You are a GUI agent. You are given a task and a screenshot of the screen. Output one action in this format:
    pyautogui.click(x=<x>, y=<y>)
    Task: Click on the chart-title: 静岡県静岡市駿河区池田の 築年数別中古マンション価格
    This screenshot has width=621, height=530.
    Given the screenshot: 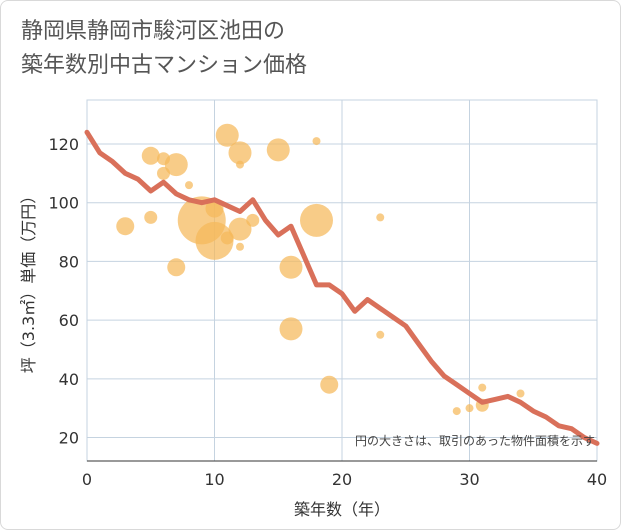 What is the action you would take?
    pyautogui.click(x=164, y=49)
    